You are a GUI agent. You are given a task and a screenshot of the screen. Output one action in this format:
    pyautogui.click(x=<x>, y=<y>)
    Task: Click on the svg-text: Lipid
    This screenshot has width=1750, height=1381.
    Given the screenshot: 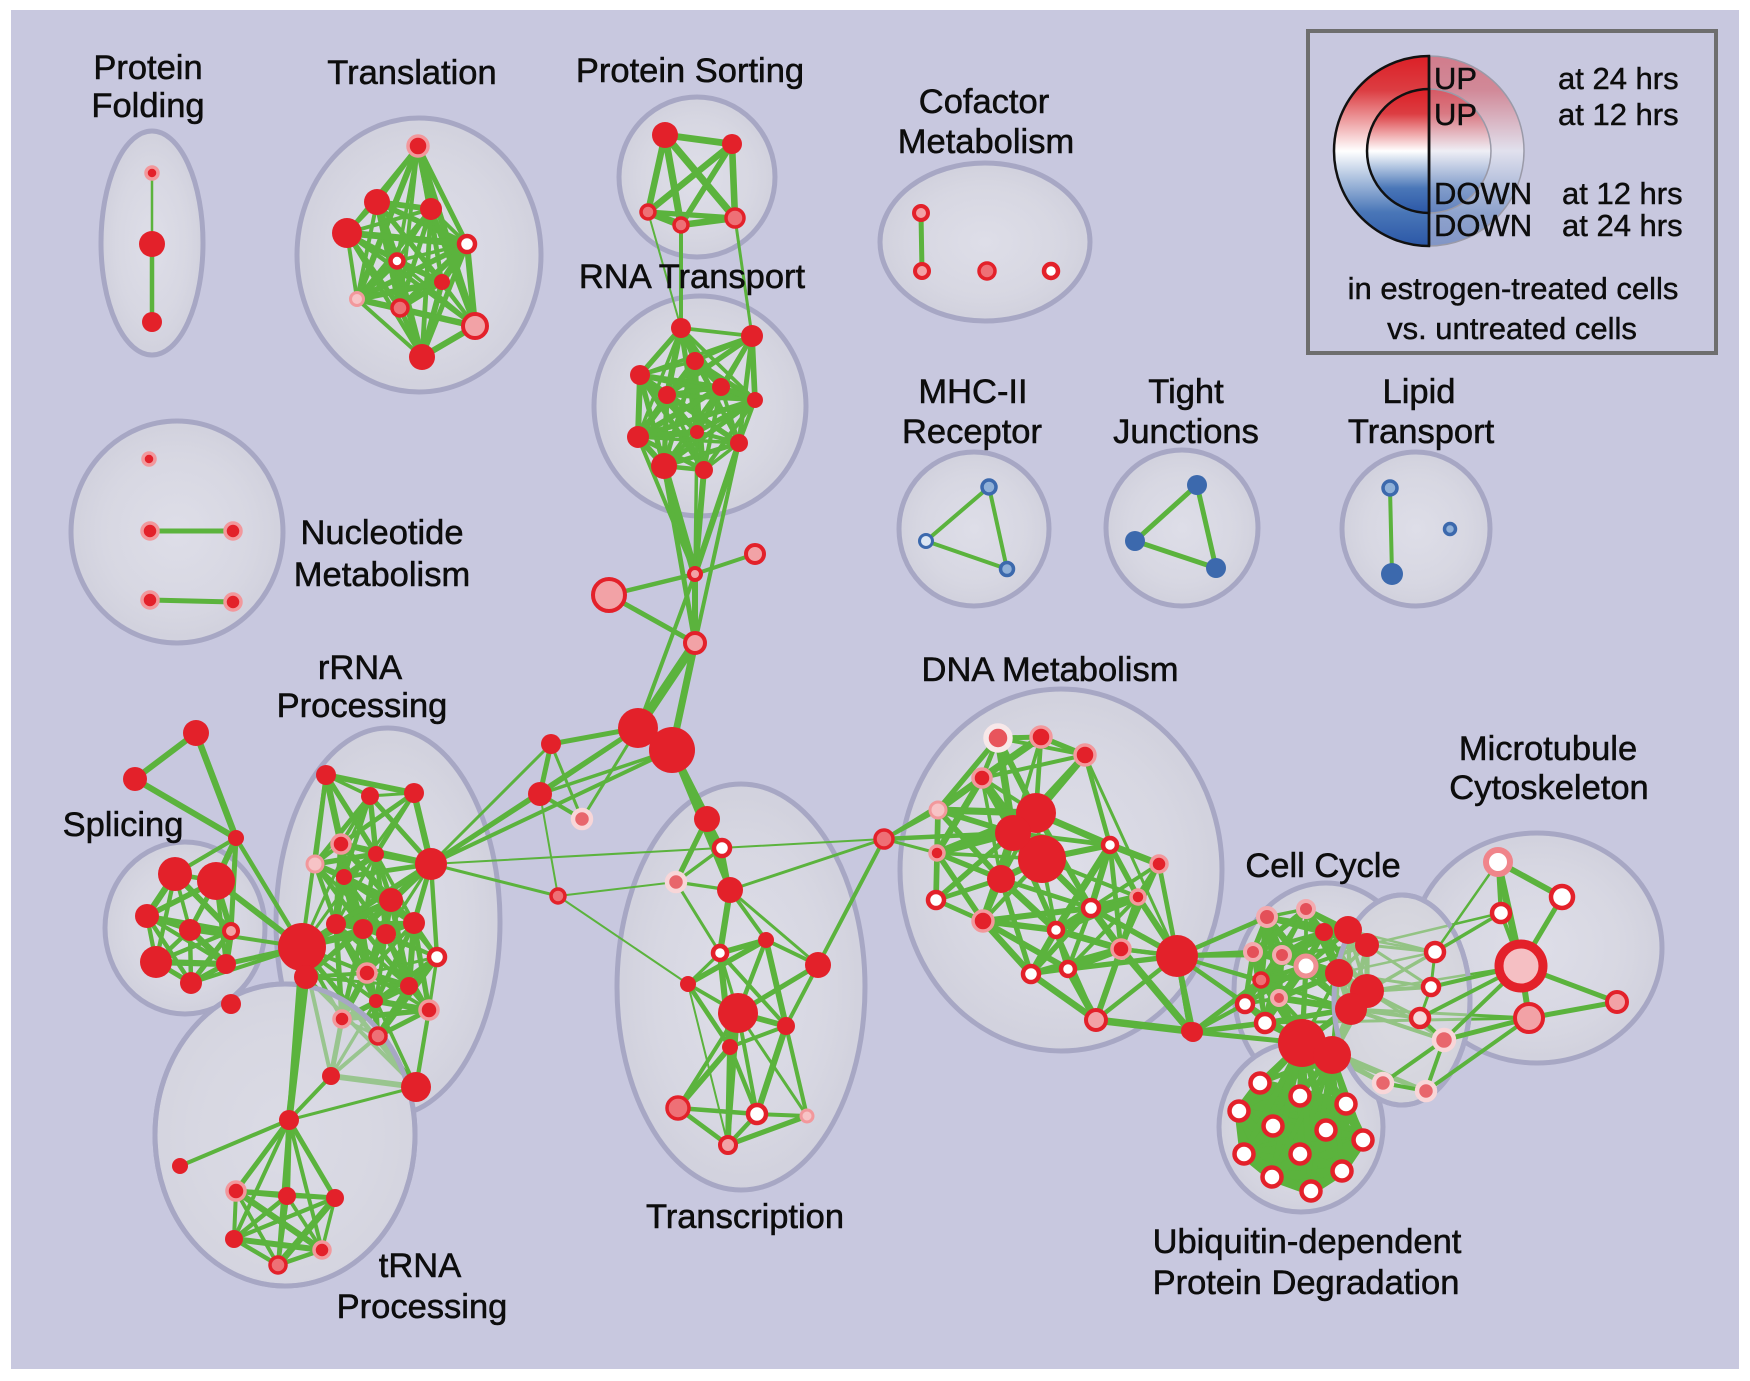 What is the action you would take?
    pyautogui.click(x=1419, y=392)
    